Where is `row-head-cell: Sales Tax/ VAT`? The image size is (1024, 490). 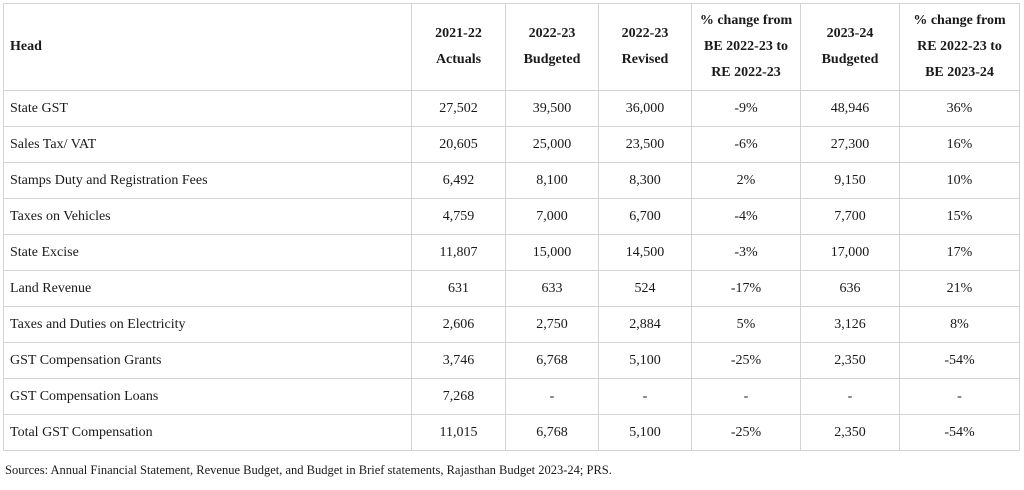
row-head-cell: Sales Tax/ VAT is located at coordinates (207, 144).